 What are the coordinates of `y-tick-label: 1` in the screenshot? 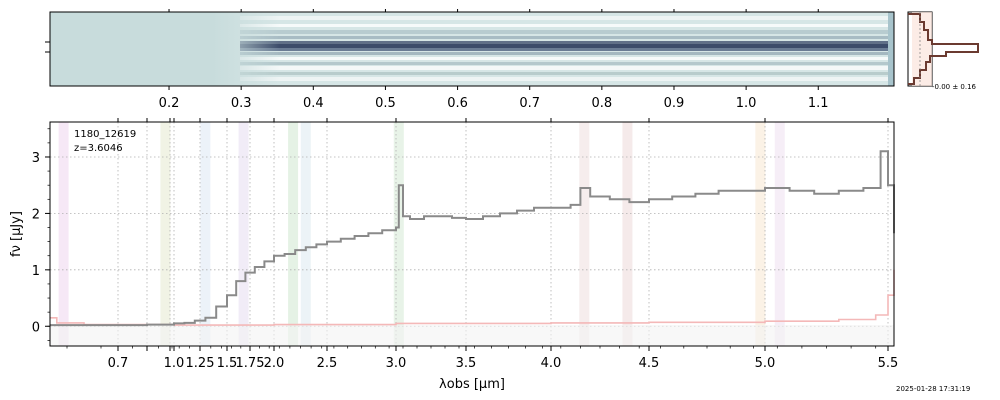 It's located at (36, 271).